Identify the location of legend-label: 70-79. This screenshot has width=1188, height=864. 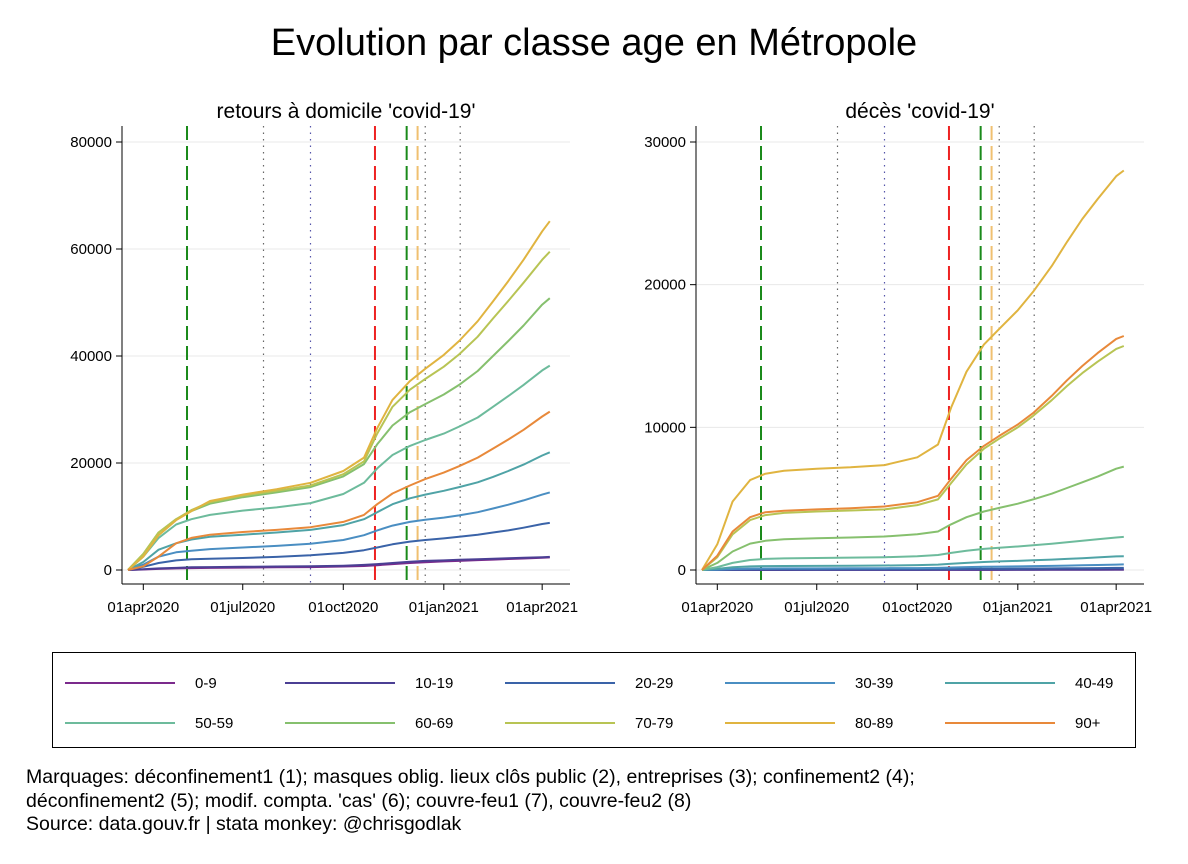
(654, 723).